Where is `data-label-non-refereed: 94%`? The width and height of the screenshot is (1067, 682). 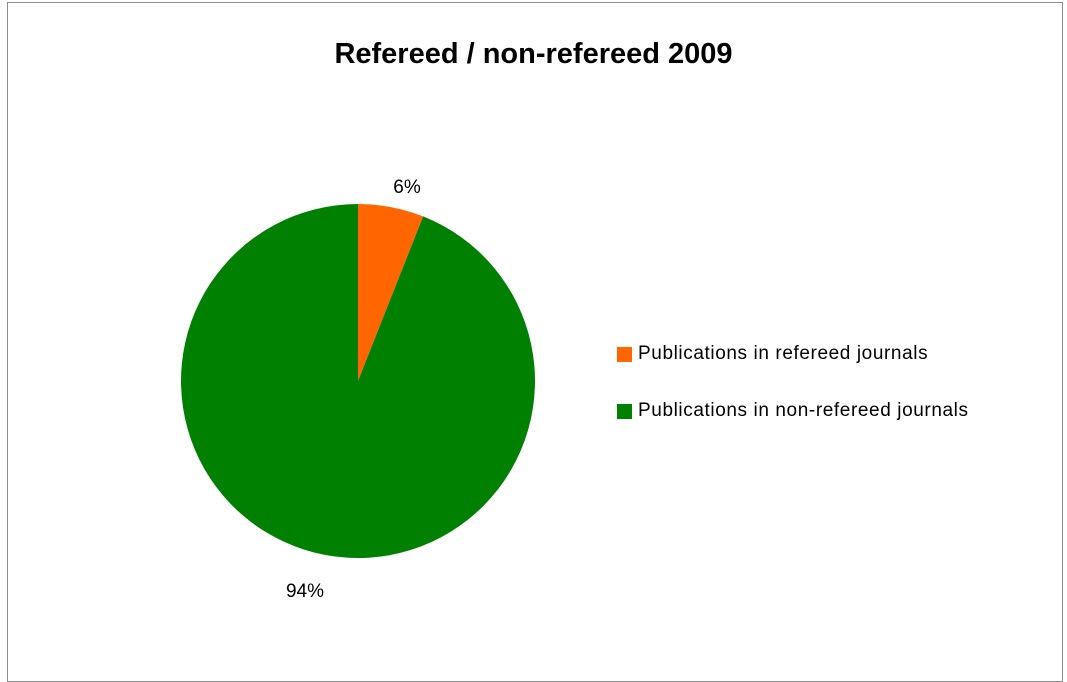 data-label-non-refereed: 94% is located at coordinates (305, 591).